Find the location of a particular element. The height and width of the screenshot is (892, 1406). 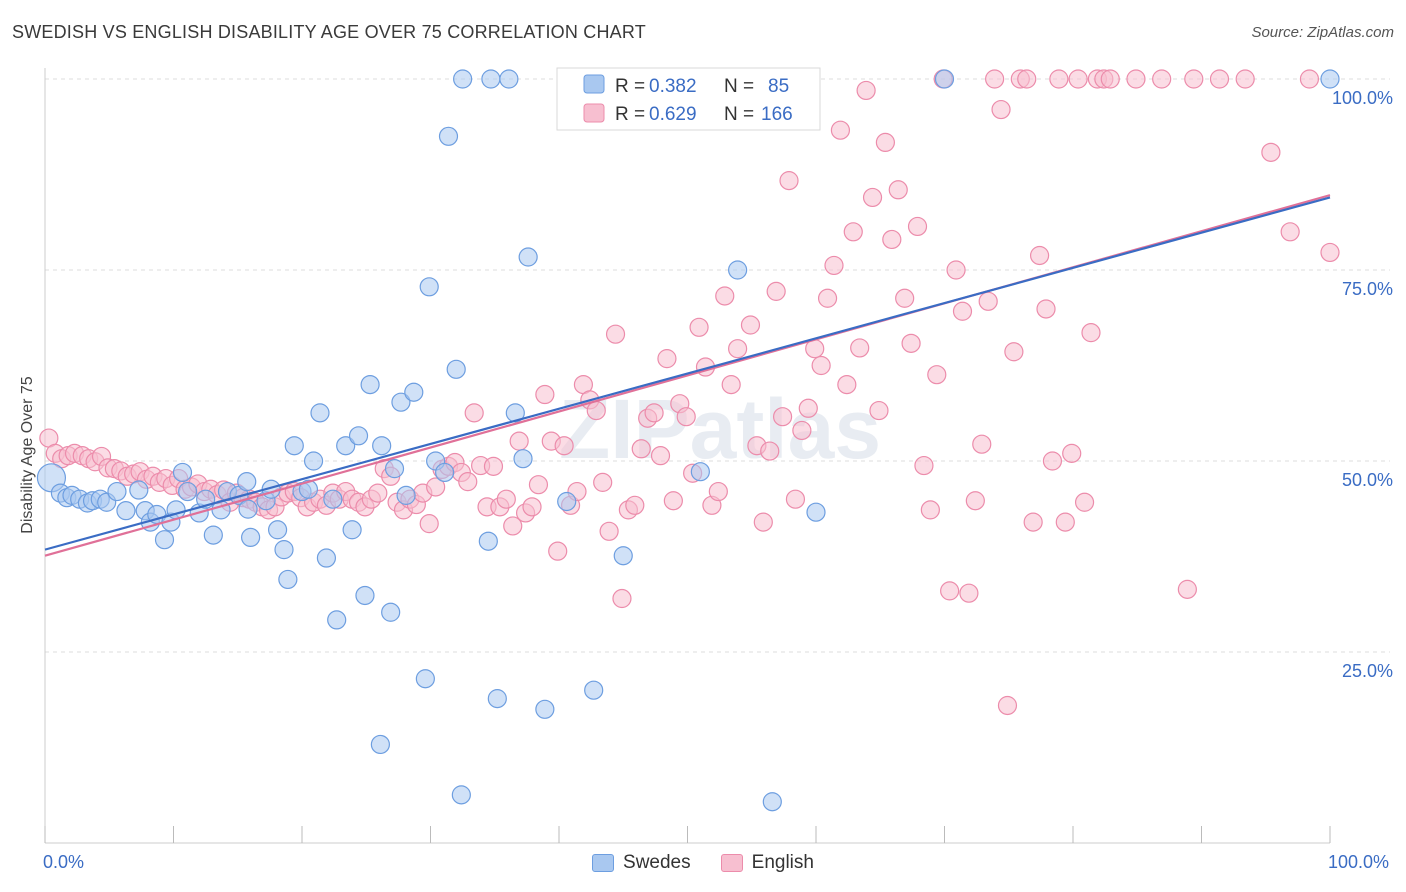

swedes-n-label: N = is located at coordinates (739, 86).